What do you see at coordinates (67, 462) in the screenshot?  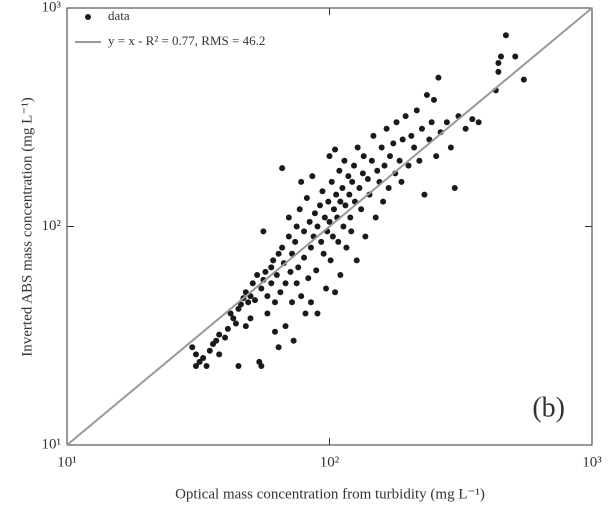 I see `x-tick-label: 10¹` at bounding box center [67, 462].